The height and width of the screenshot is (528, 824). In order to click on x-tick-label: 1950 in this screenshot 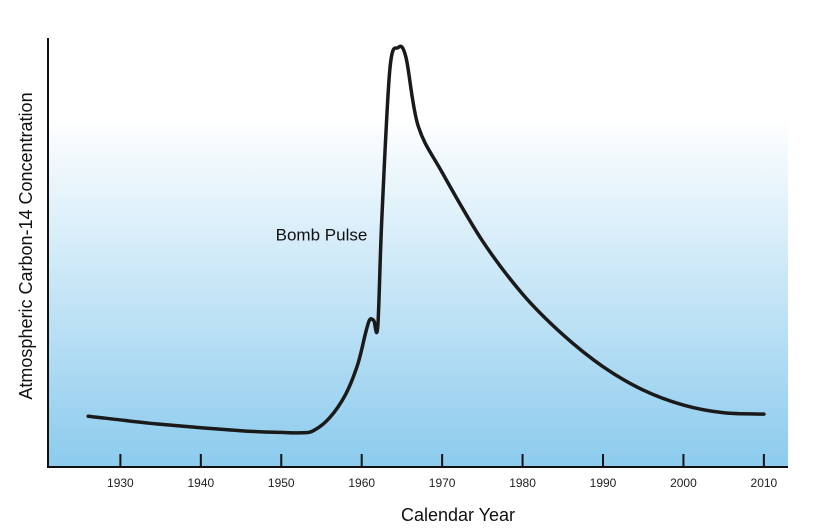, I will do `click(281, 483)`.